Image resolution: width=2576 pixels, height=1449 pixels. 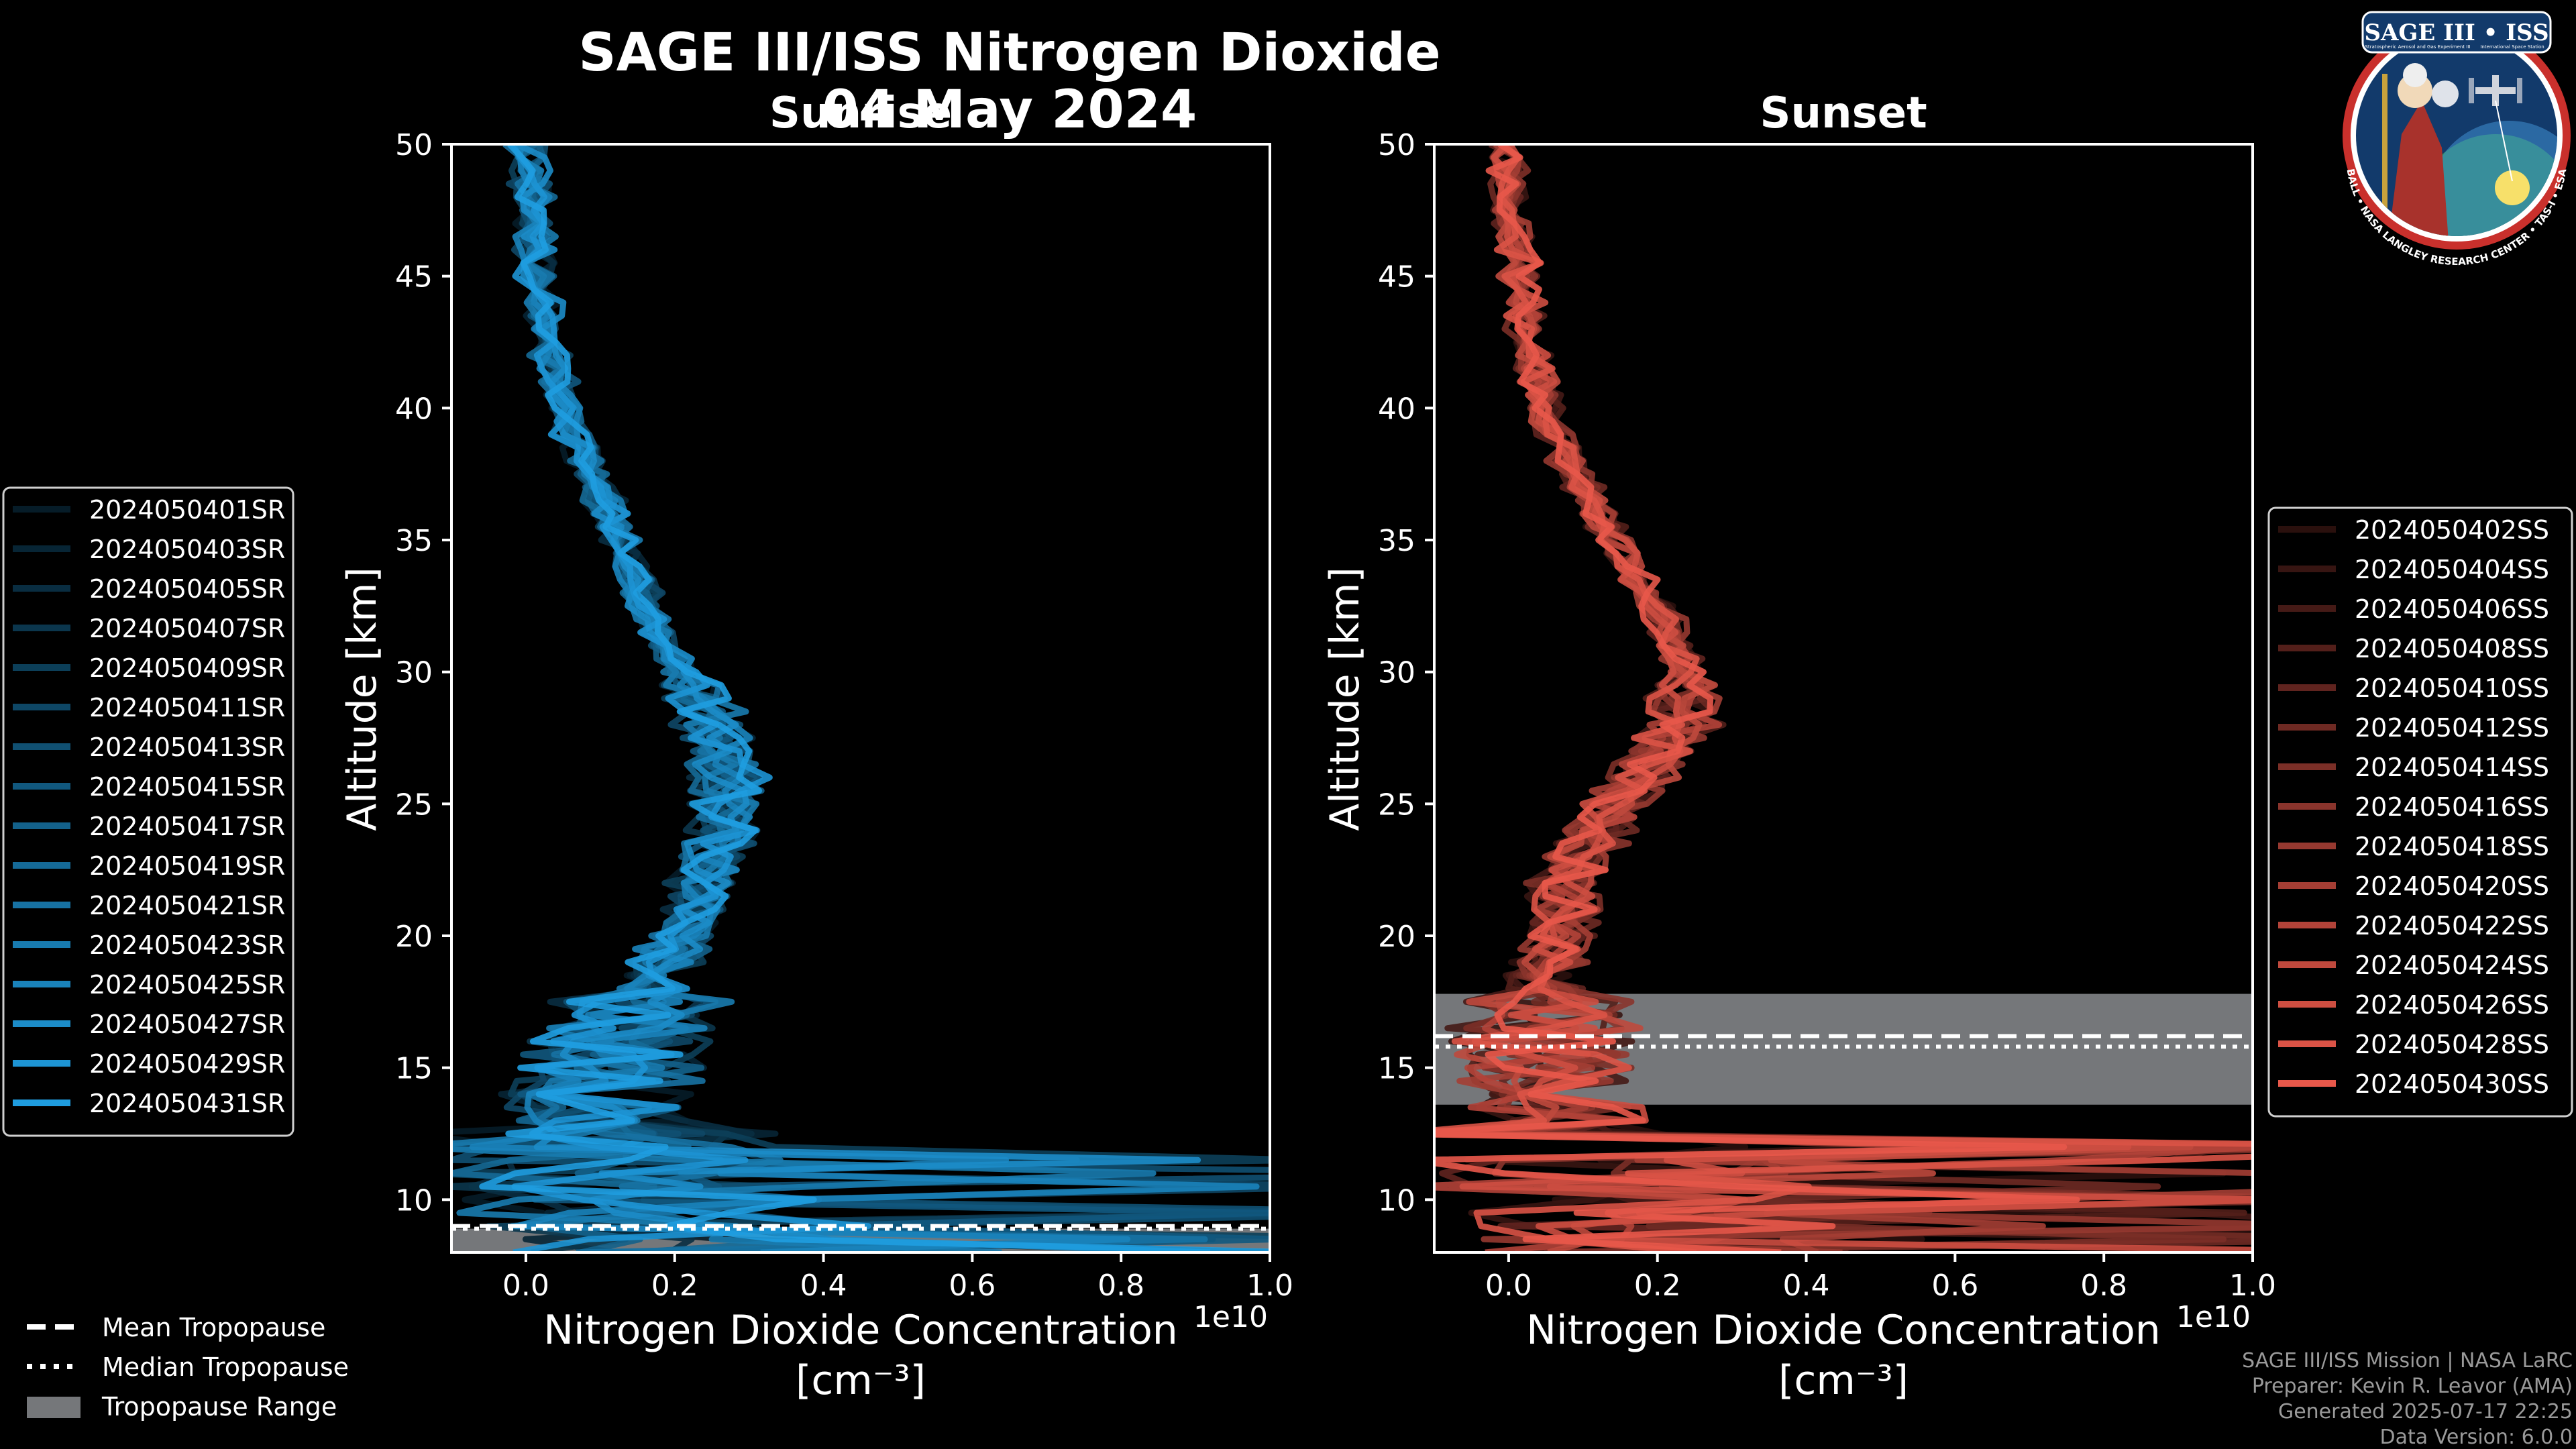 I want to click on legend-label: 2024050427SR, so click(x=187, y=1024).